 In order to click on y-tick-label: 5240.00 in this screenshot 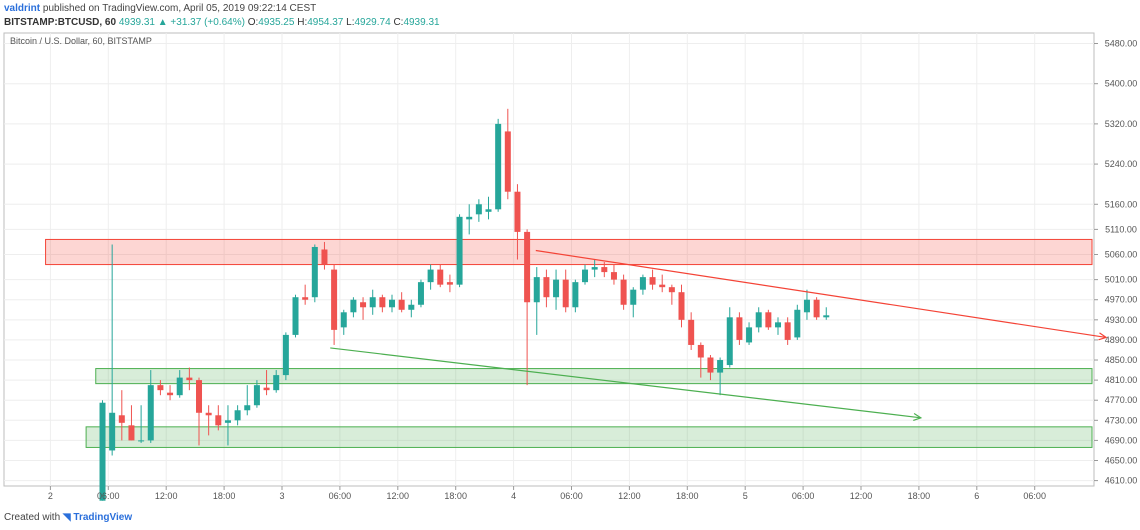, I will do `click(1121, 164)`.